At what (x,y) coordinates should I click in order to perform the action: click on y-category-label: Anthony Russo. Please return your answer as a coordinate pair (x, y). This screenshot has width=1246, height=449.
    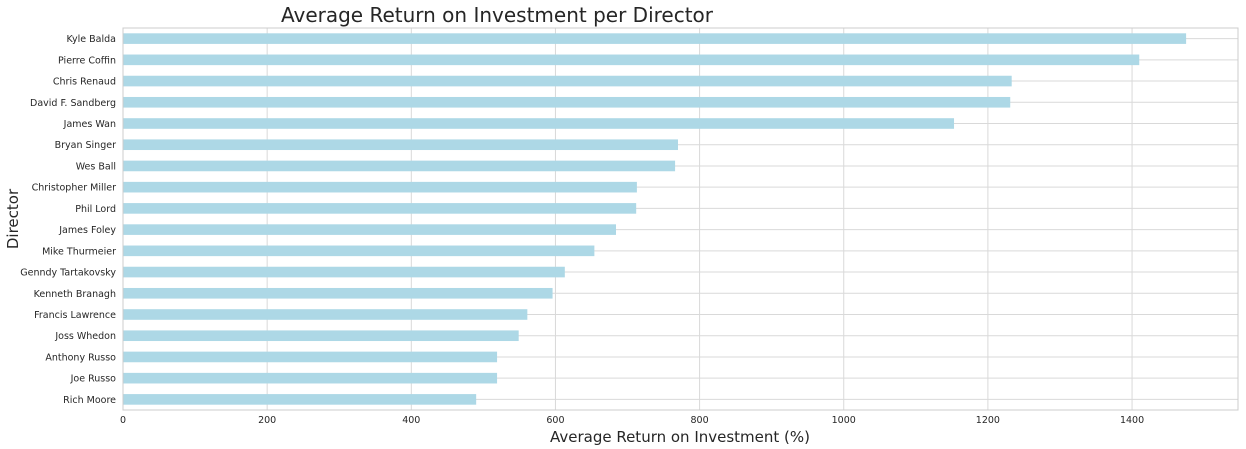
    Looking at the image, I should click on (80, 357).